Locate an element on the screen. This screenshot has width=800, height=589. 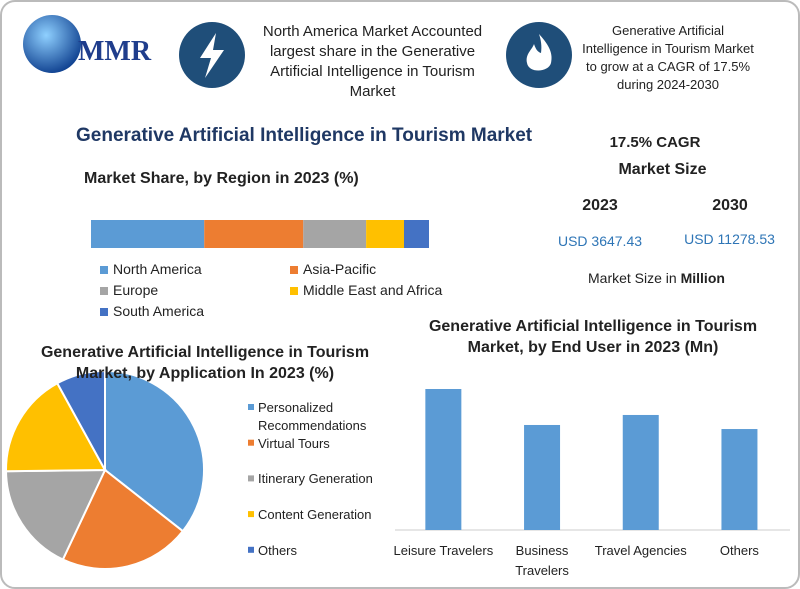
year: 2023 is located at coordinates (600, 205).